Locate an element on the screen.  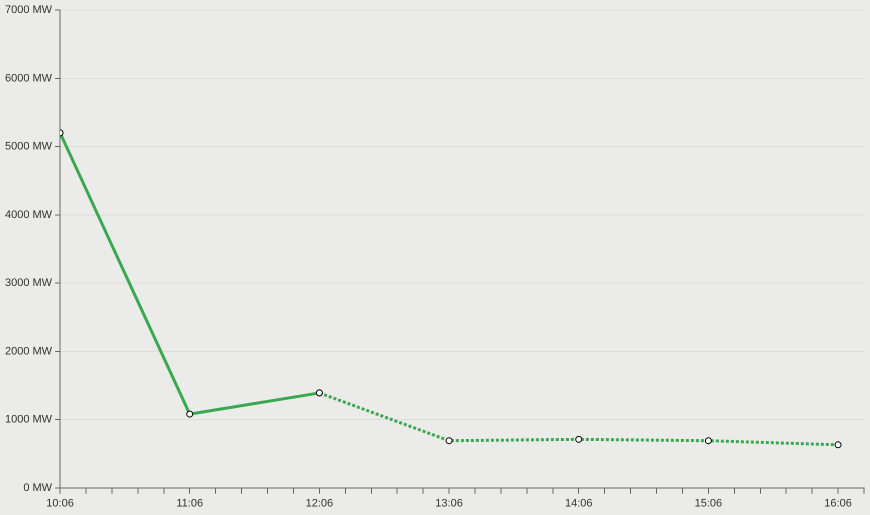
y-tick-label: 5000 MW is located at coordinates (28, 146).